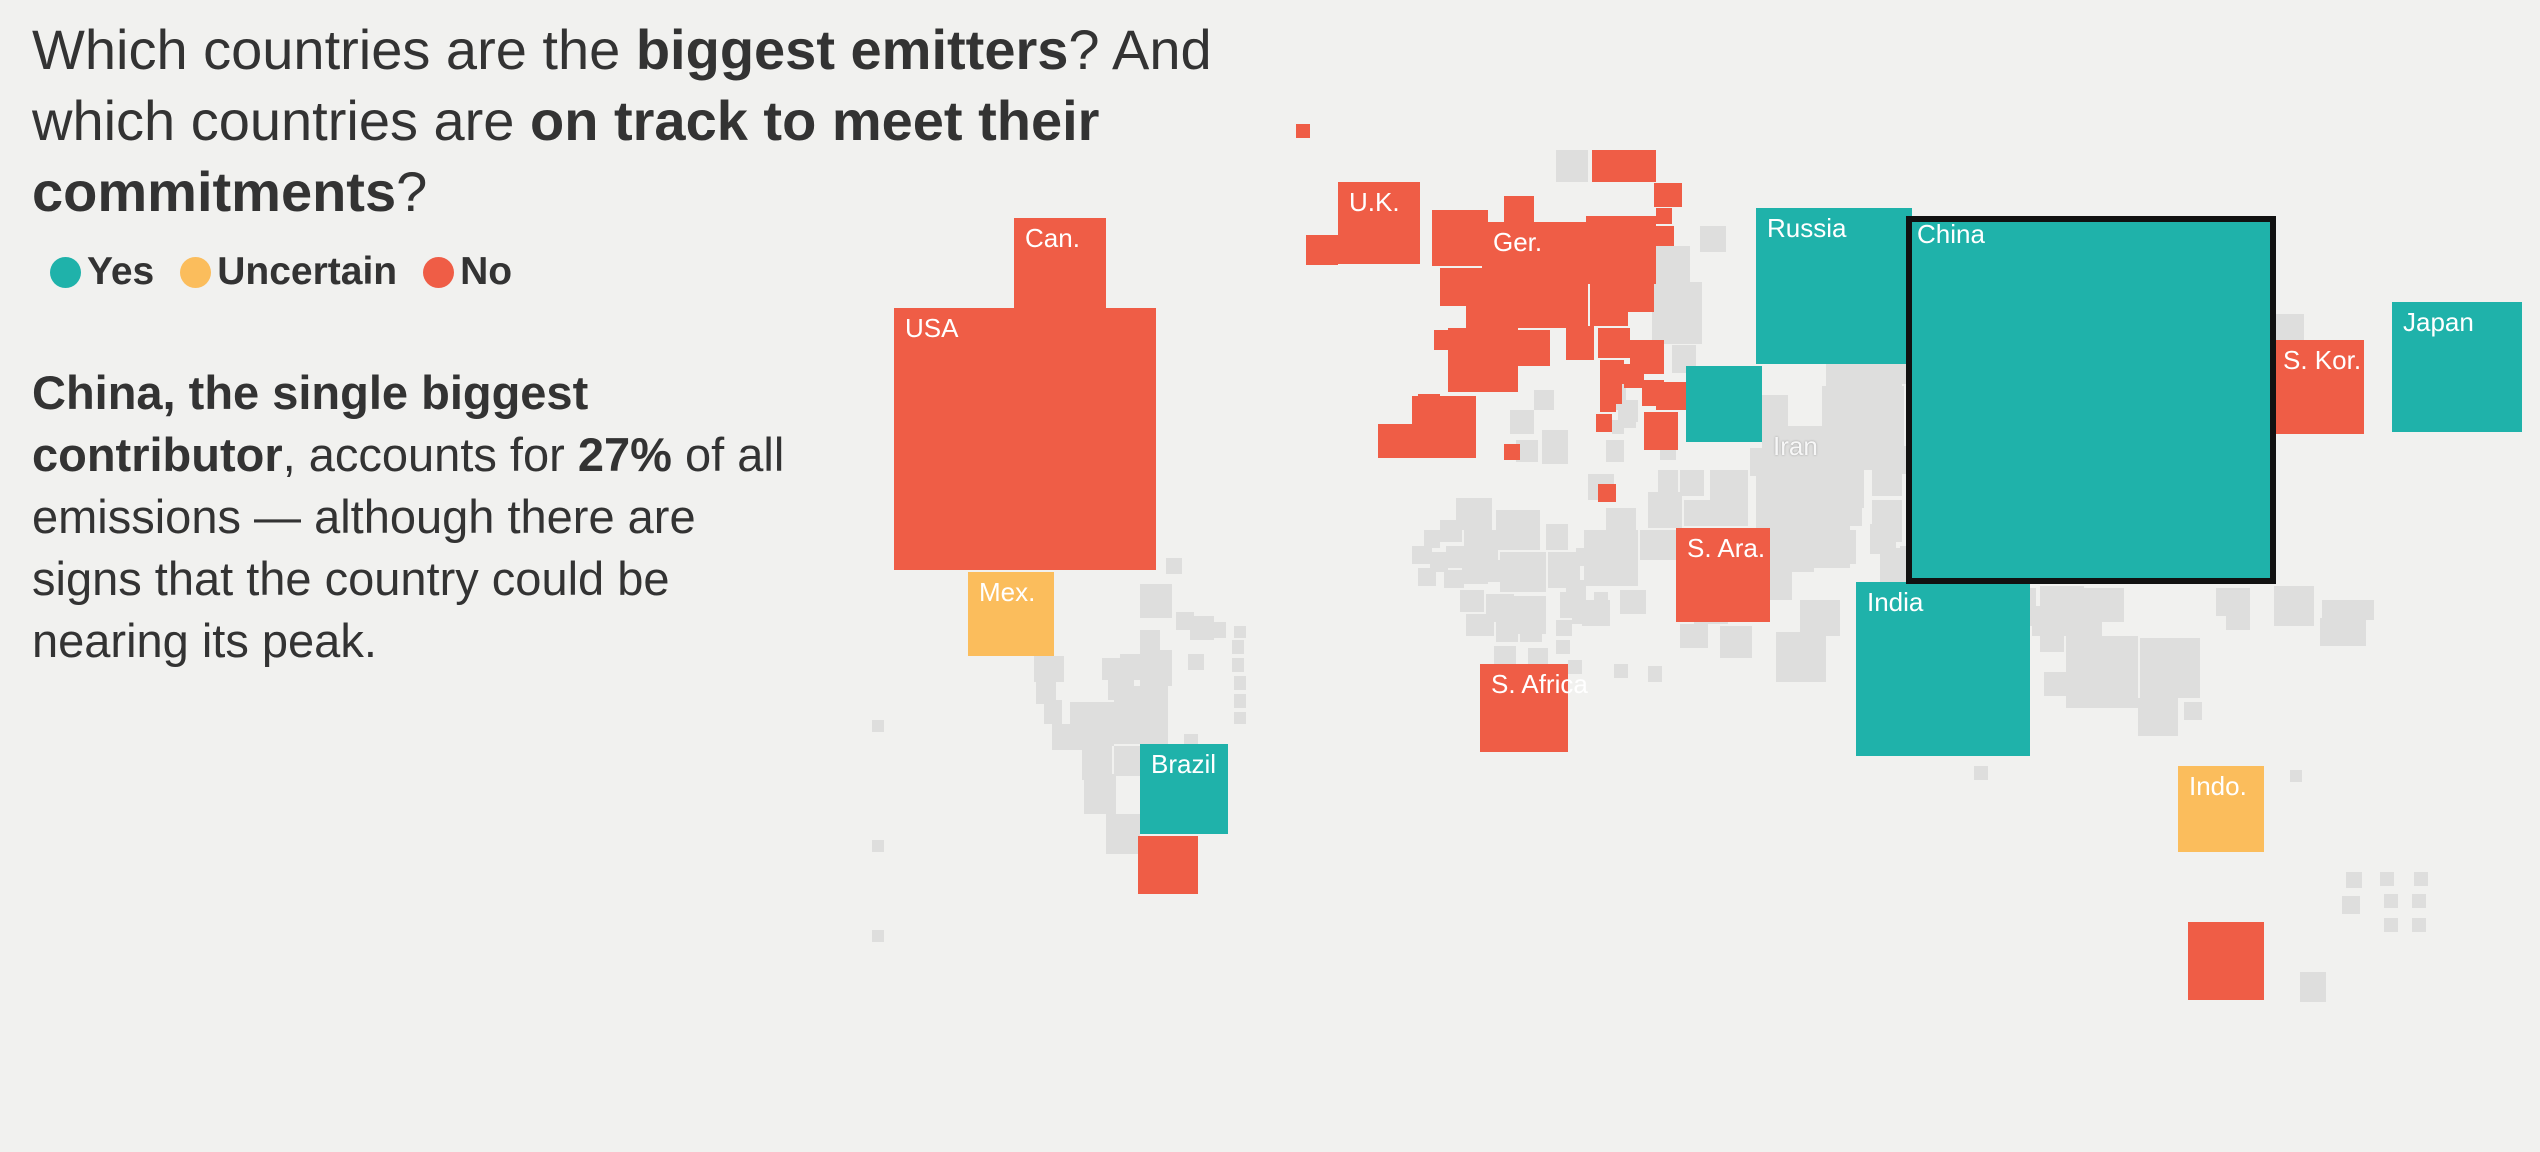 The width and height of the screenshot is (2540, 1152). I want to click on country-square-china, so click(2091, 400).